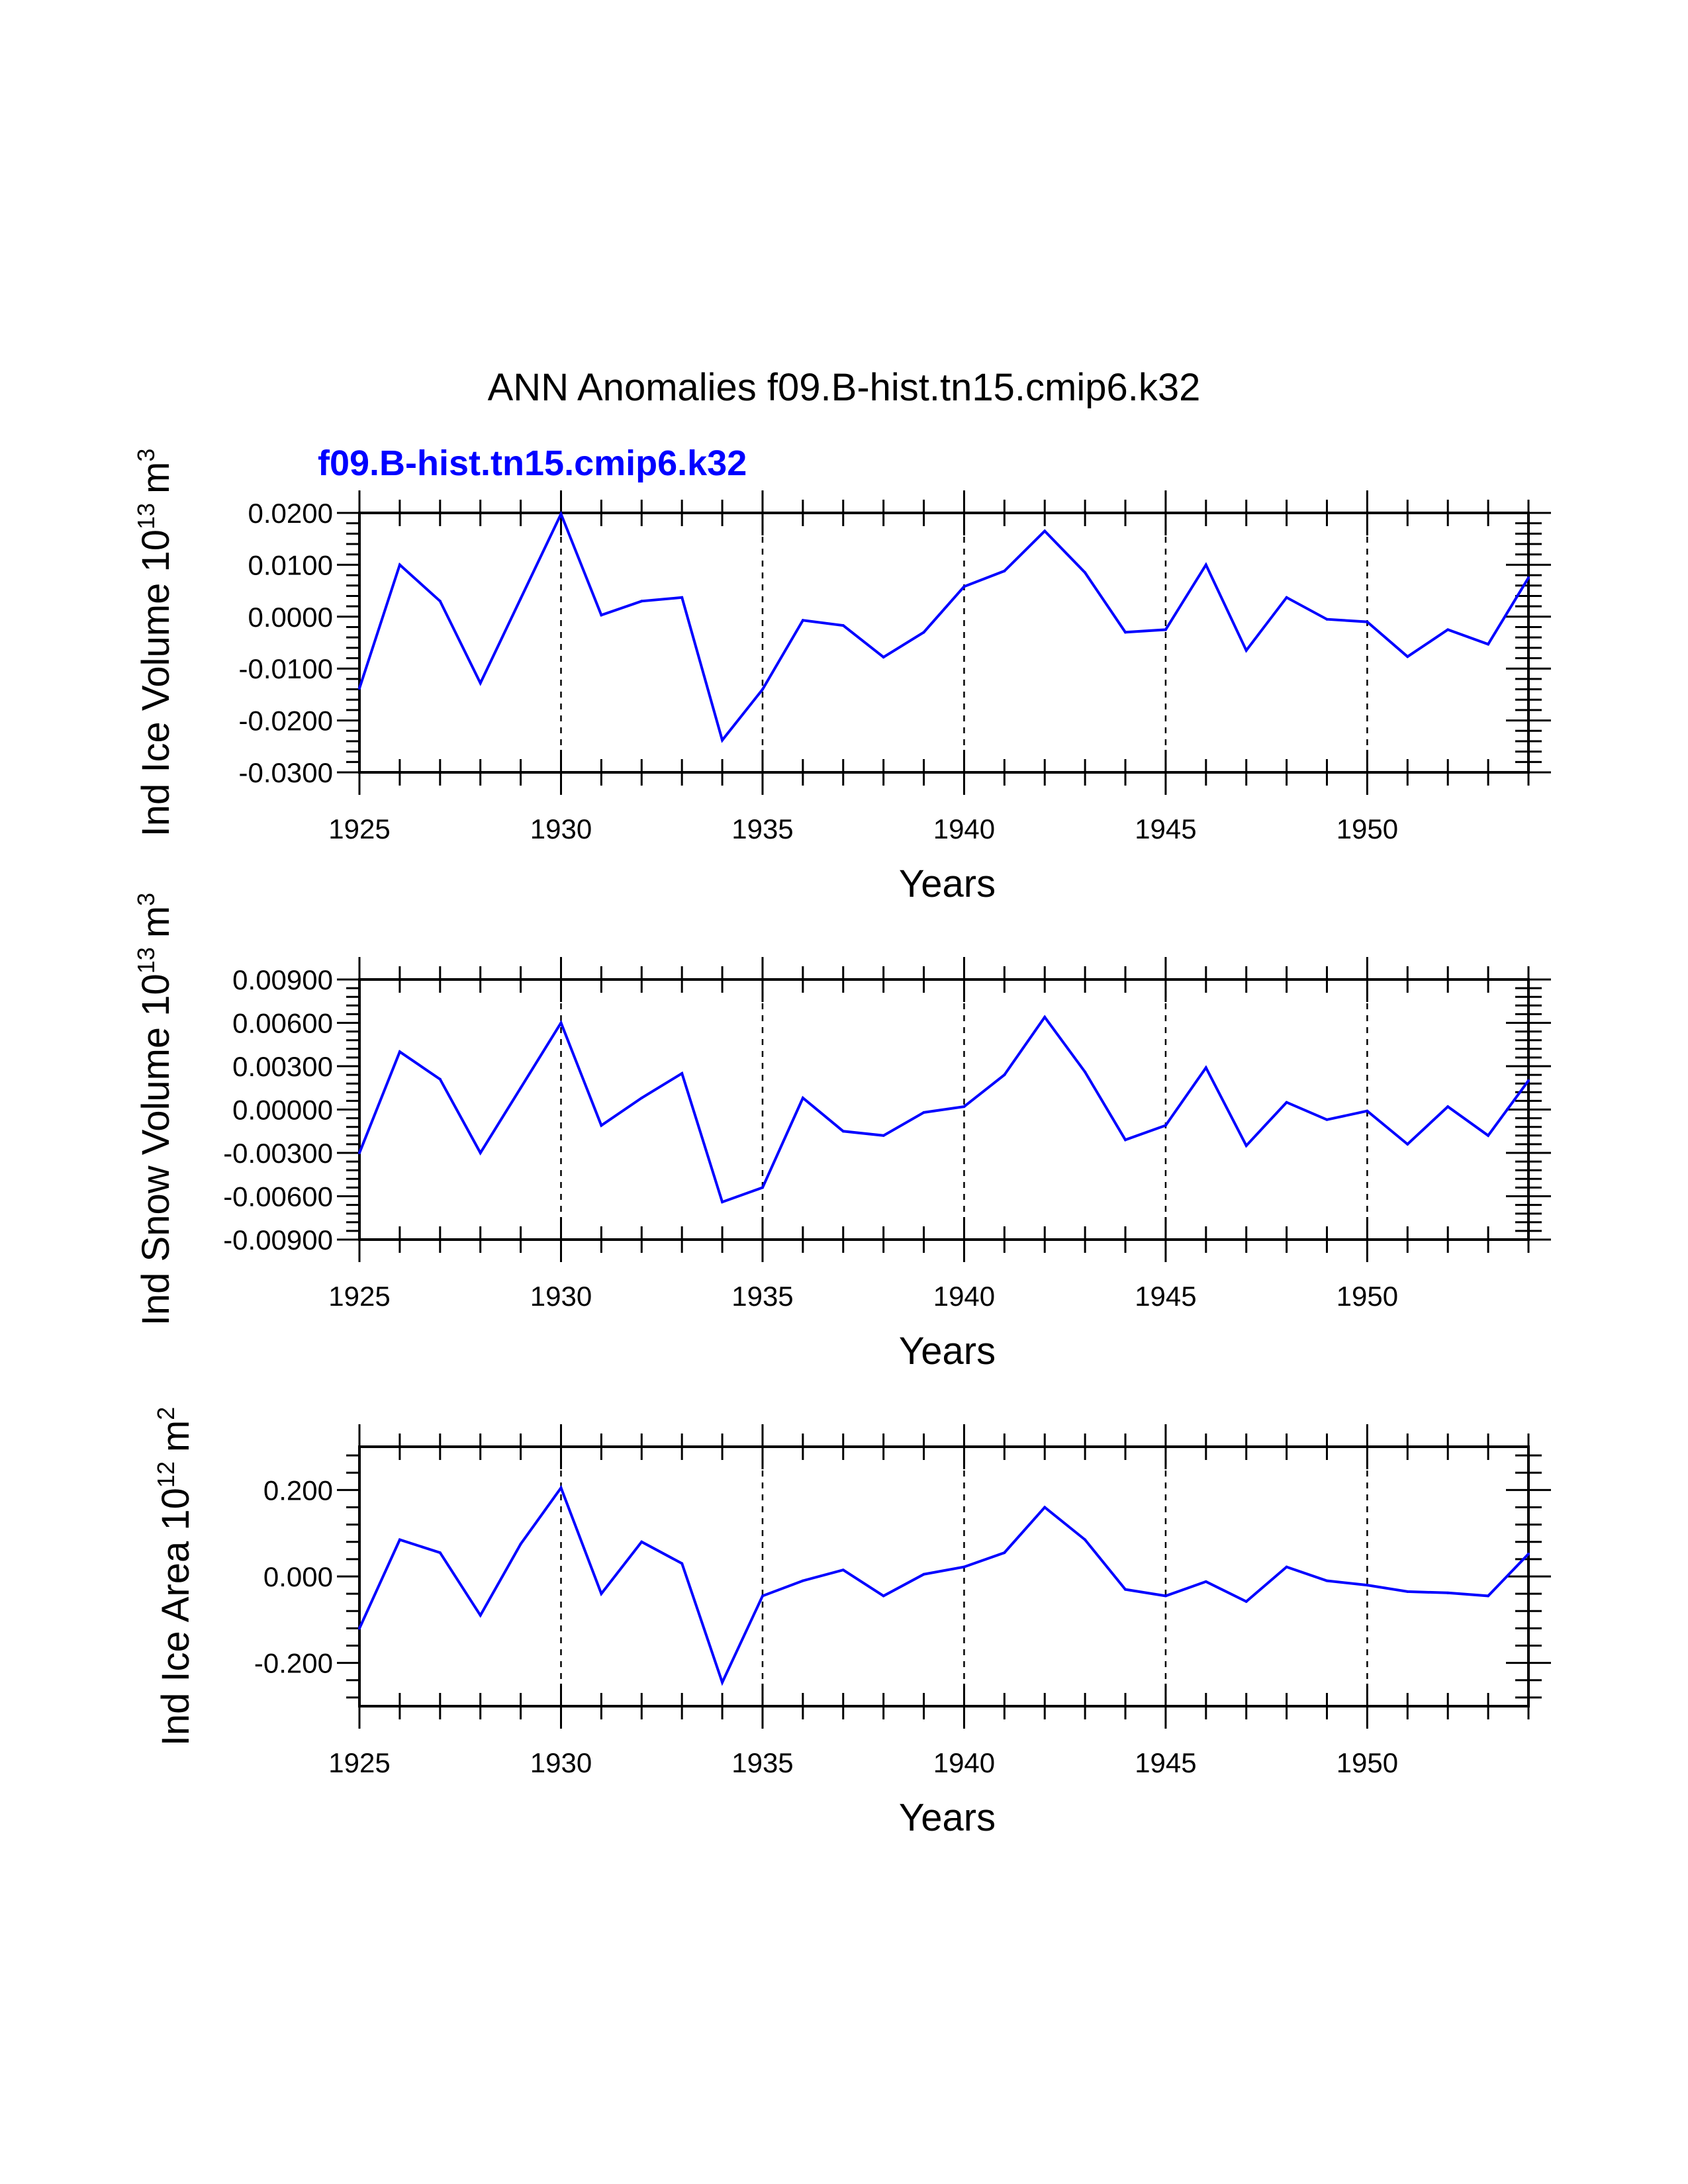 The image size is (1688, 2184). I want to click on y-axis-title-superscript: 13, so click(146, 960).